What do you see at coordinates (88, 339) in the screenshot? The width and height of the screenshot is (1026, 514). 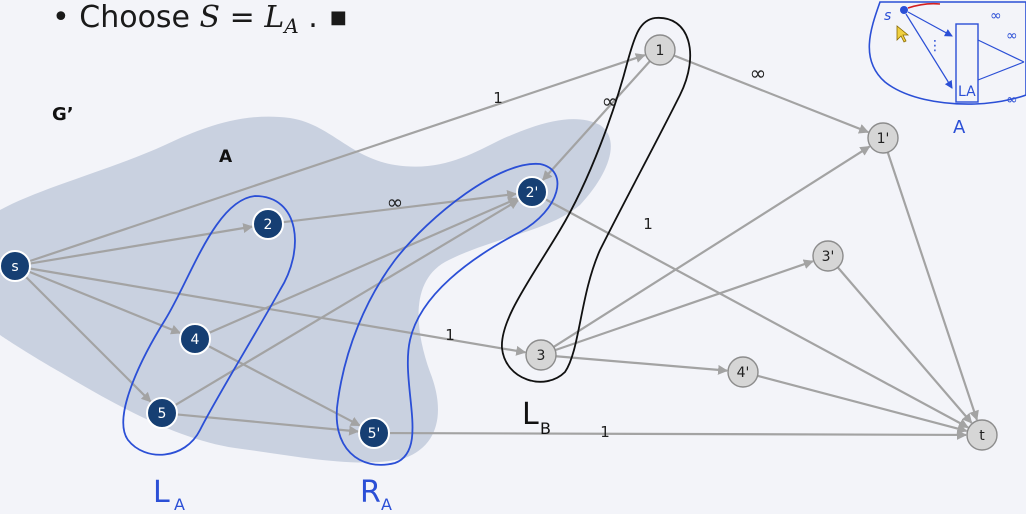 I see `edge-s-n5` at bounding box center [88, 339].